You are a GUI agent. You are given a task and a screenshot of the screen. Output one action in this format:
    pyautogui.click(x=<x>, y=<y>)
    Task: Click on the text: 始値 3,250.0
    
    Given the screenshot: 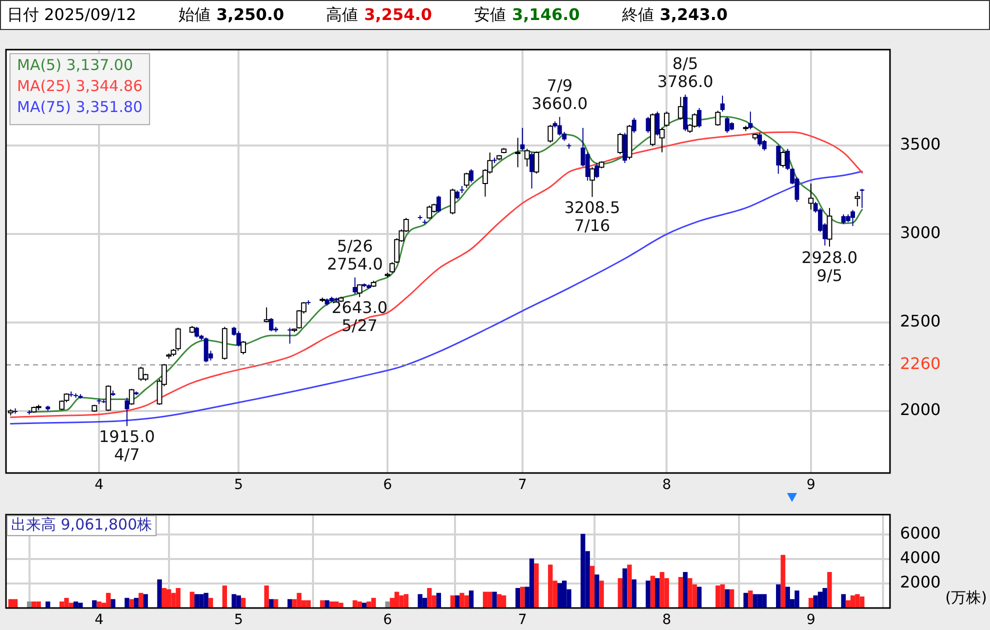 What is the action you would take?
    pyautogui.click(x=231, y=14)
    